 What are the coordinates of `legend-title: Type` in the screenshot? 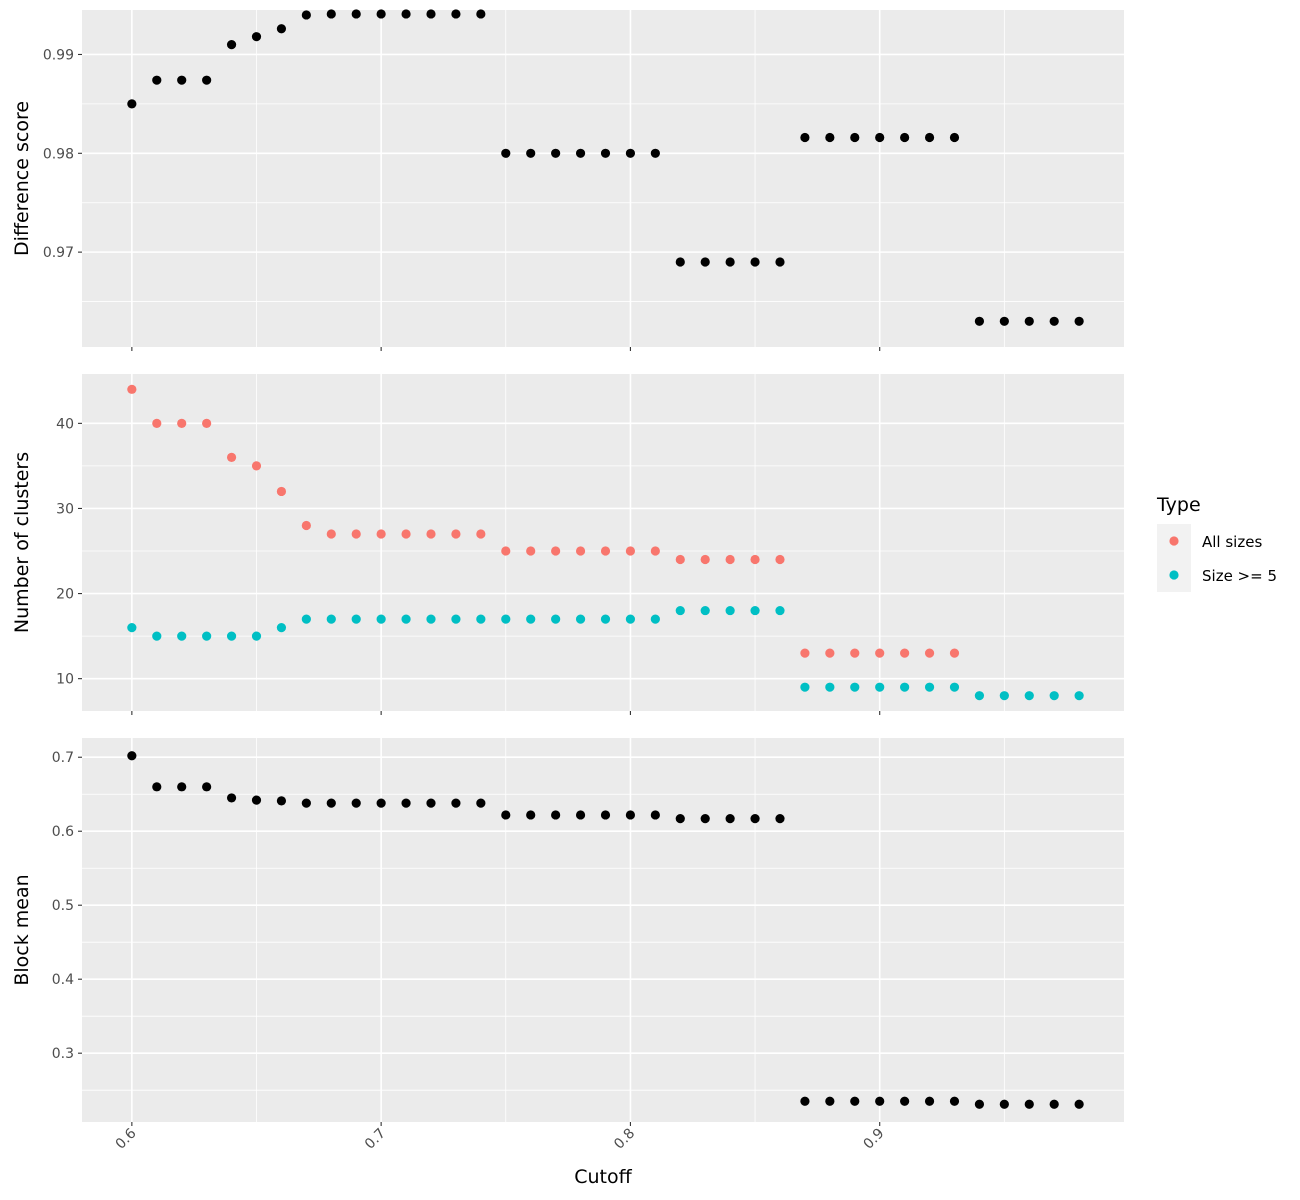 It's located at (1178, 505).